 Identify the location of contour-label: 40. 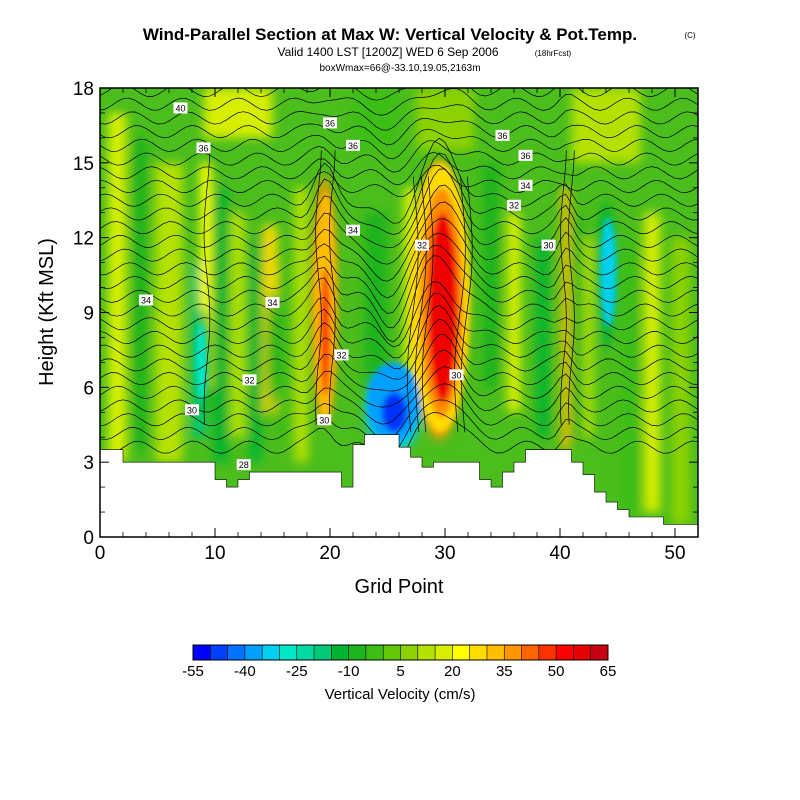
(180, 108).